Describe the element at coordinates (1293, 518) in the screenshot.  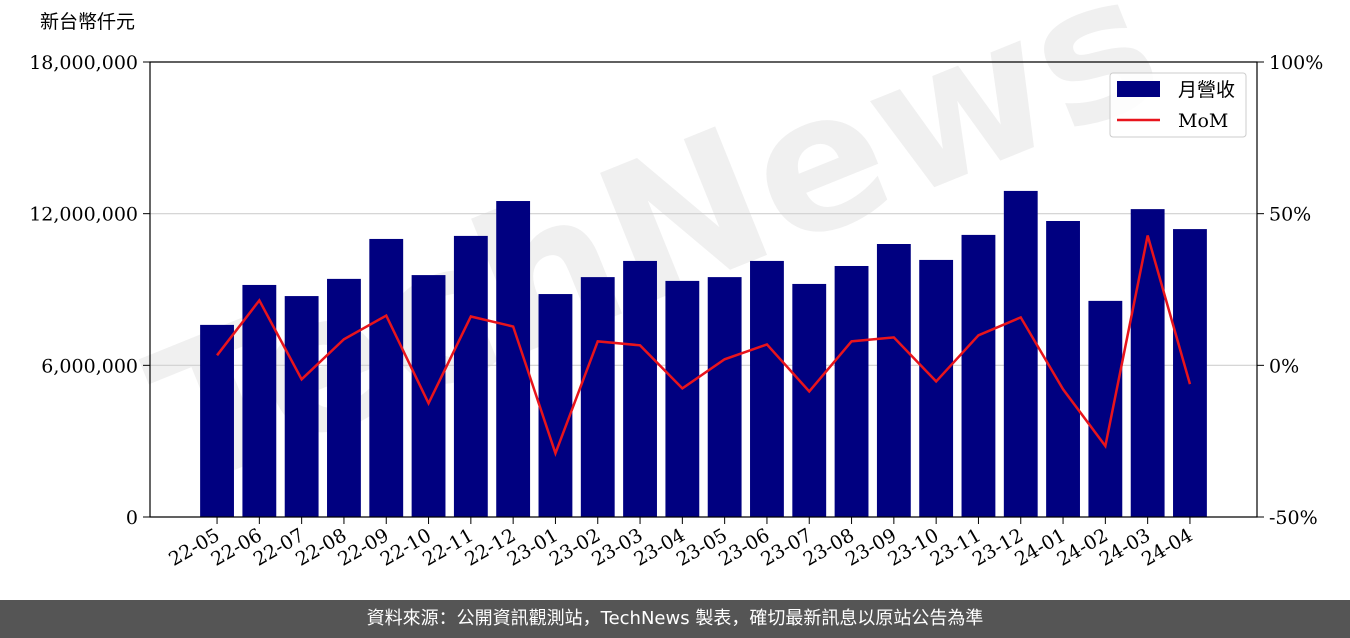
I see `y2-tick-label: -50%` at that location.